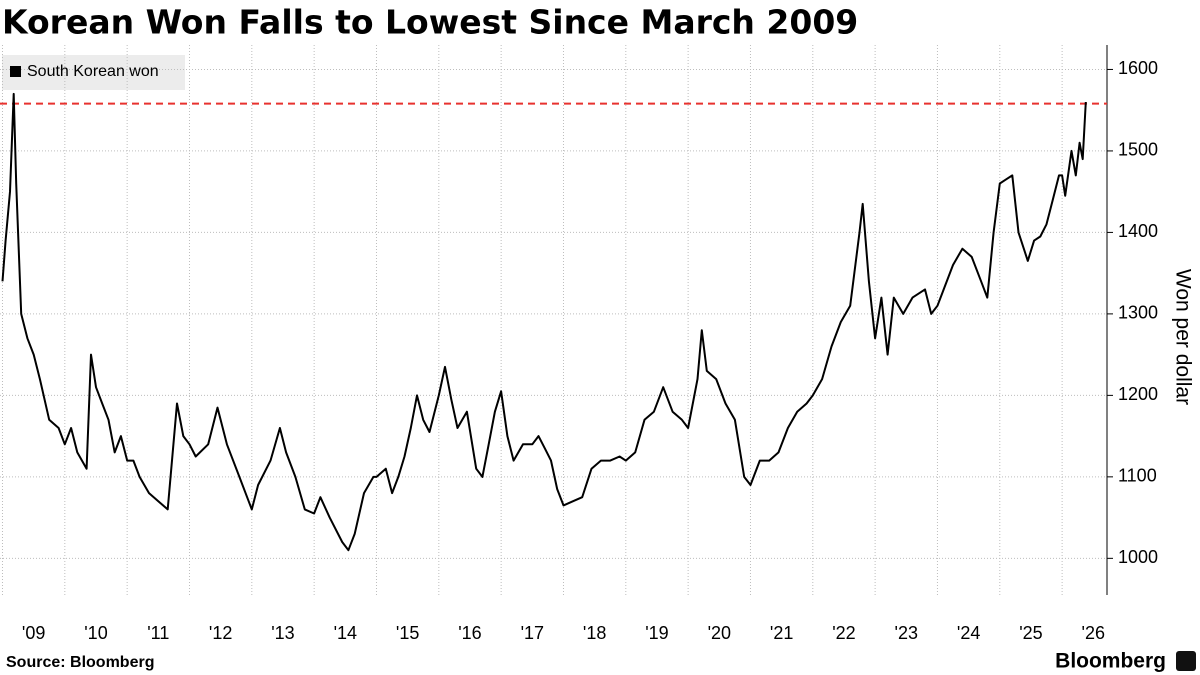 The width and height of the screenshot is (1200, 675). Describe the element at coordinates (968, 633) in the screenshot. I see `x-tick-label: '24` at that location.